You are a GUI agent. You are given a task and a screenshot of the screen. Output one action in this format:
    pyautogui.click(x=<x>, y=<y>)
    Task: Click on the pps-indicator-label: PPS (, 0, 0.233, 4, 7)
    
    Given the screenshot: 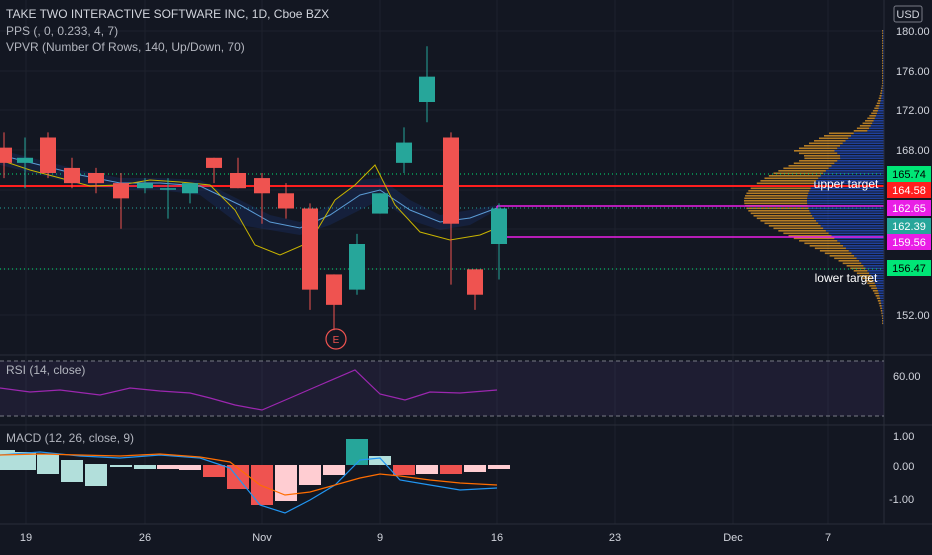 What is the action you would take?
    pyautogui.click(x=62, y=31)
    